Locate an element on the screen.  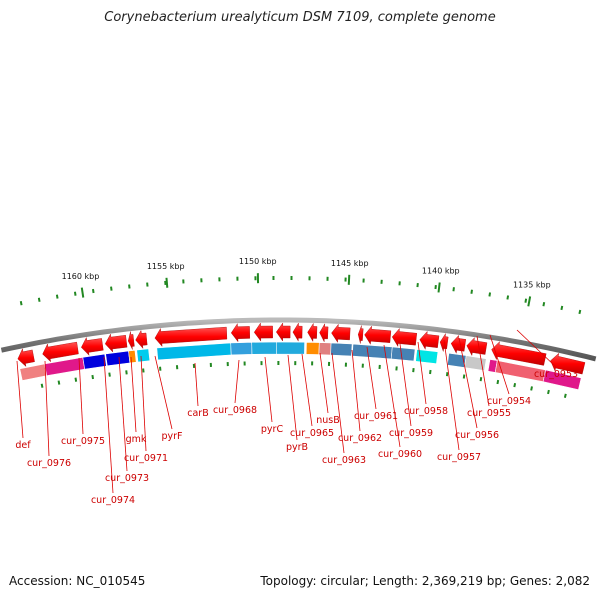
gene-label: cur_0954 is located at coordinates (509, 401).